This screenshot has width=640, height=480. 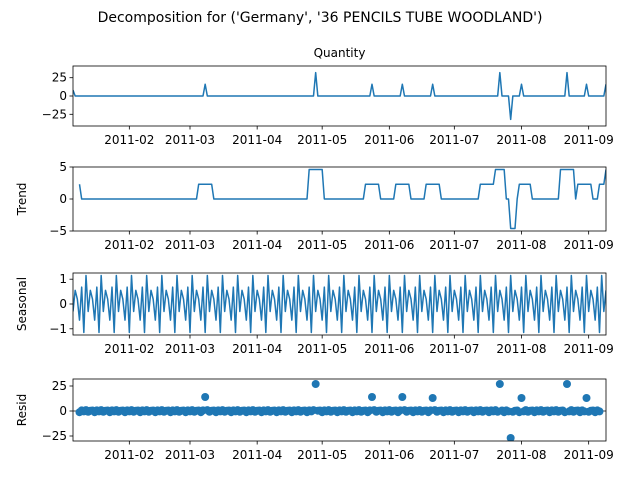 I want to click on y-tick-label: −1, so click(x=58, y=329).